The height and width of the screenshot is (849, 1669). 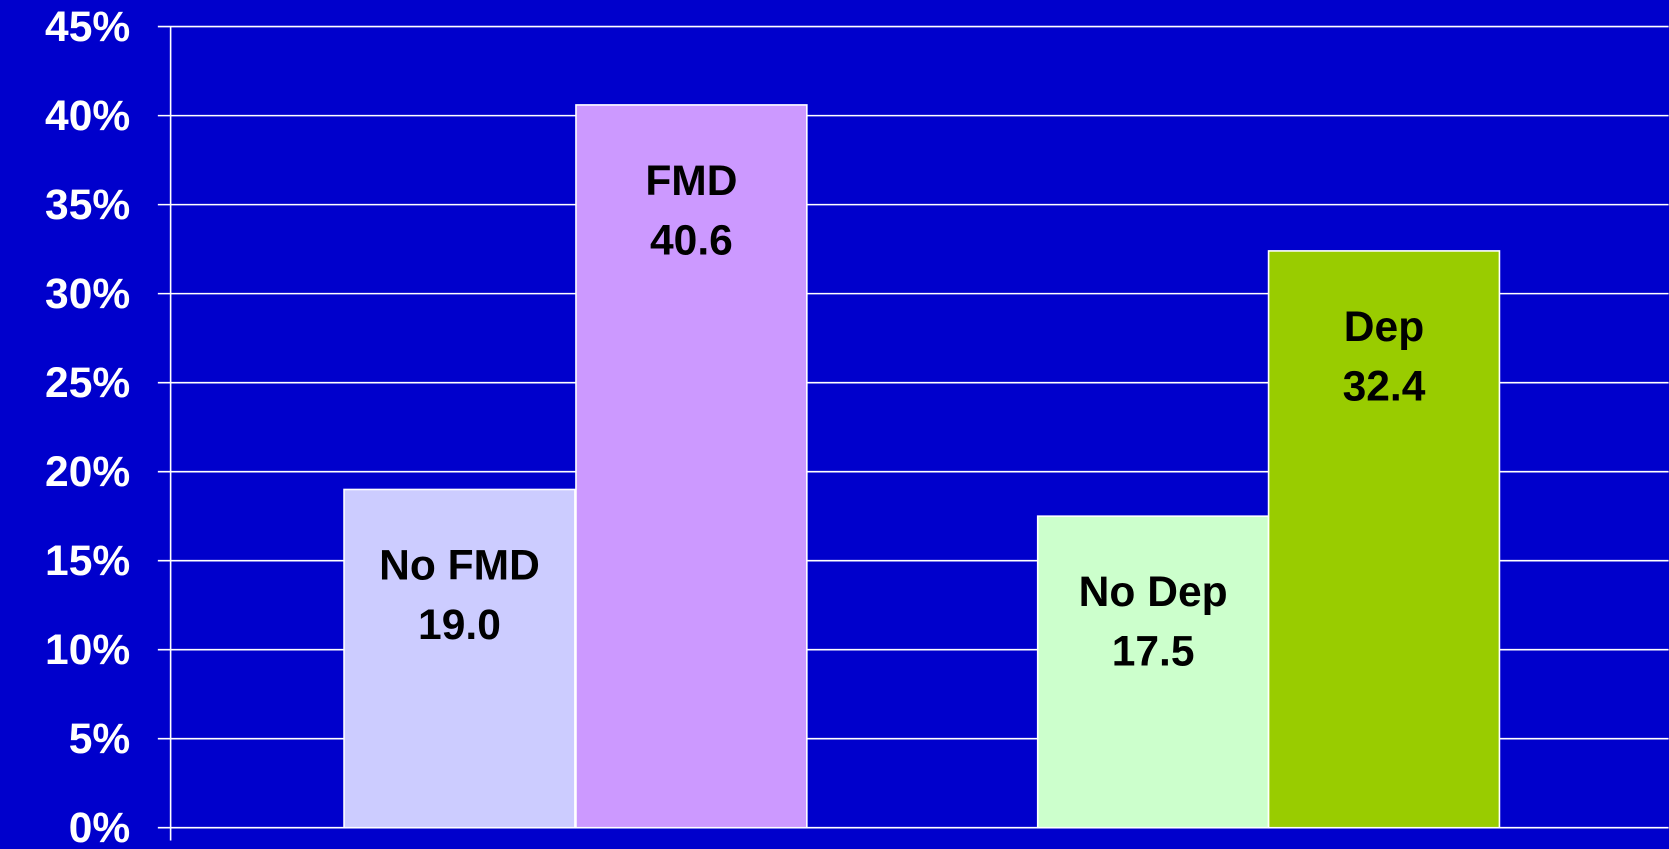 I want to click on y-tick-label: 25%, so click(x=87, y=383).